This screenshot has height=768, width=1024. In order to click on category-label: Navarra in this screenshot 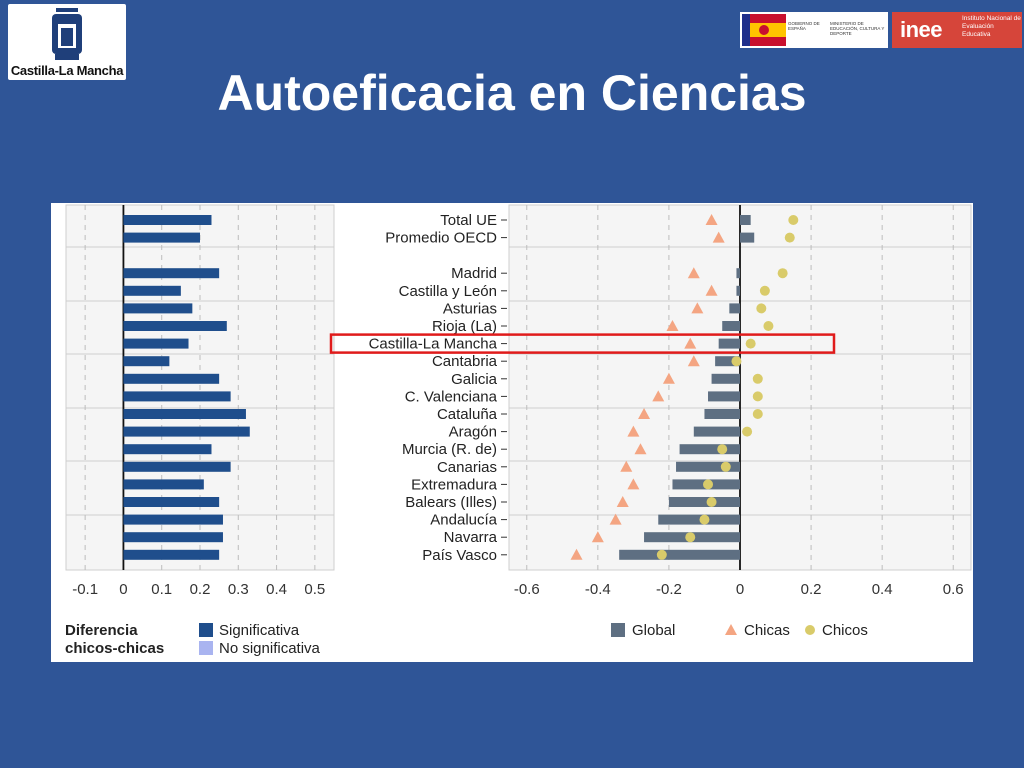, I will do `click(471, 537)`.